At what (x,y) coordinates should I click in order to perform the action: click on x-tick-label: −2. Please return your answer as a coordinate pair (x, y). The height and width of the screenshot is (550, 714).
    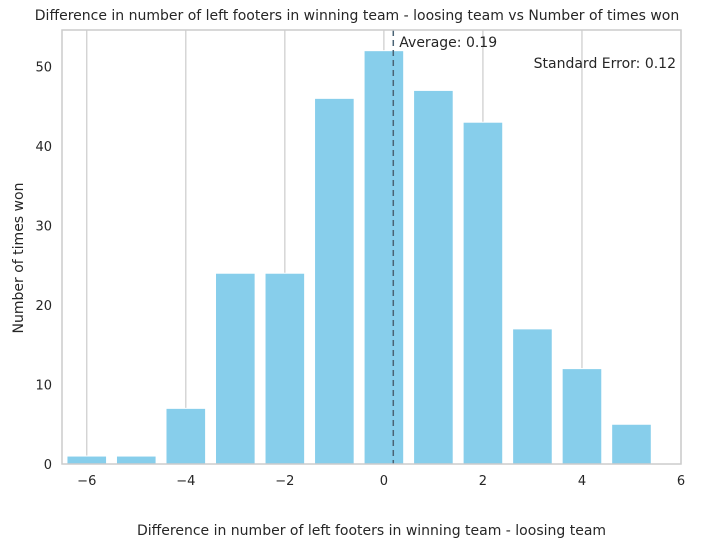
    Looking at the image, I should click on (284, 481).